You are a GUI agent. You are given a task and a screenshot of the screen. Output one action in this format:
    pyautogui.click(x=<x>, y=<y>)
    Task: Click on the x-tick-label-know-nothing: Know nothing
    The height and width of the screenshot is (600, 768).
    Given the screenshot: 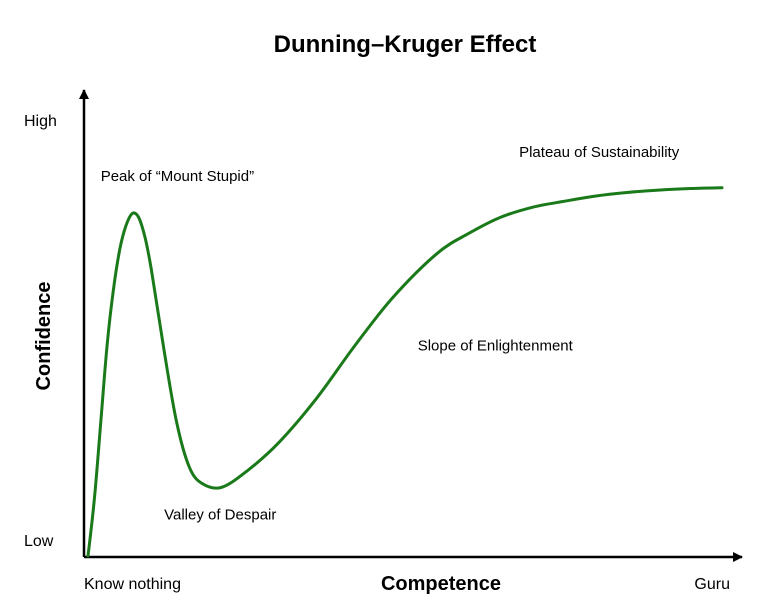 What is the action you would take?
    pyautogui.click(x=132, y=584)
    